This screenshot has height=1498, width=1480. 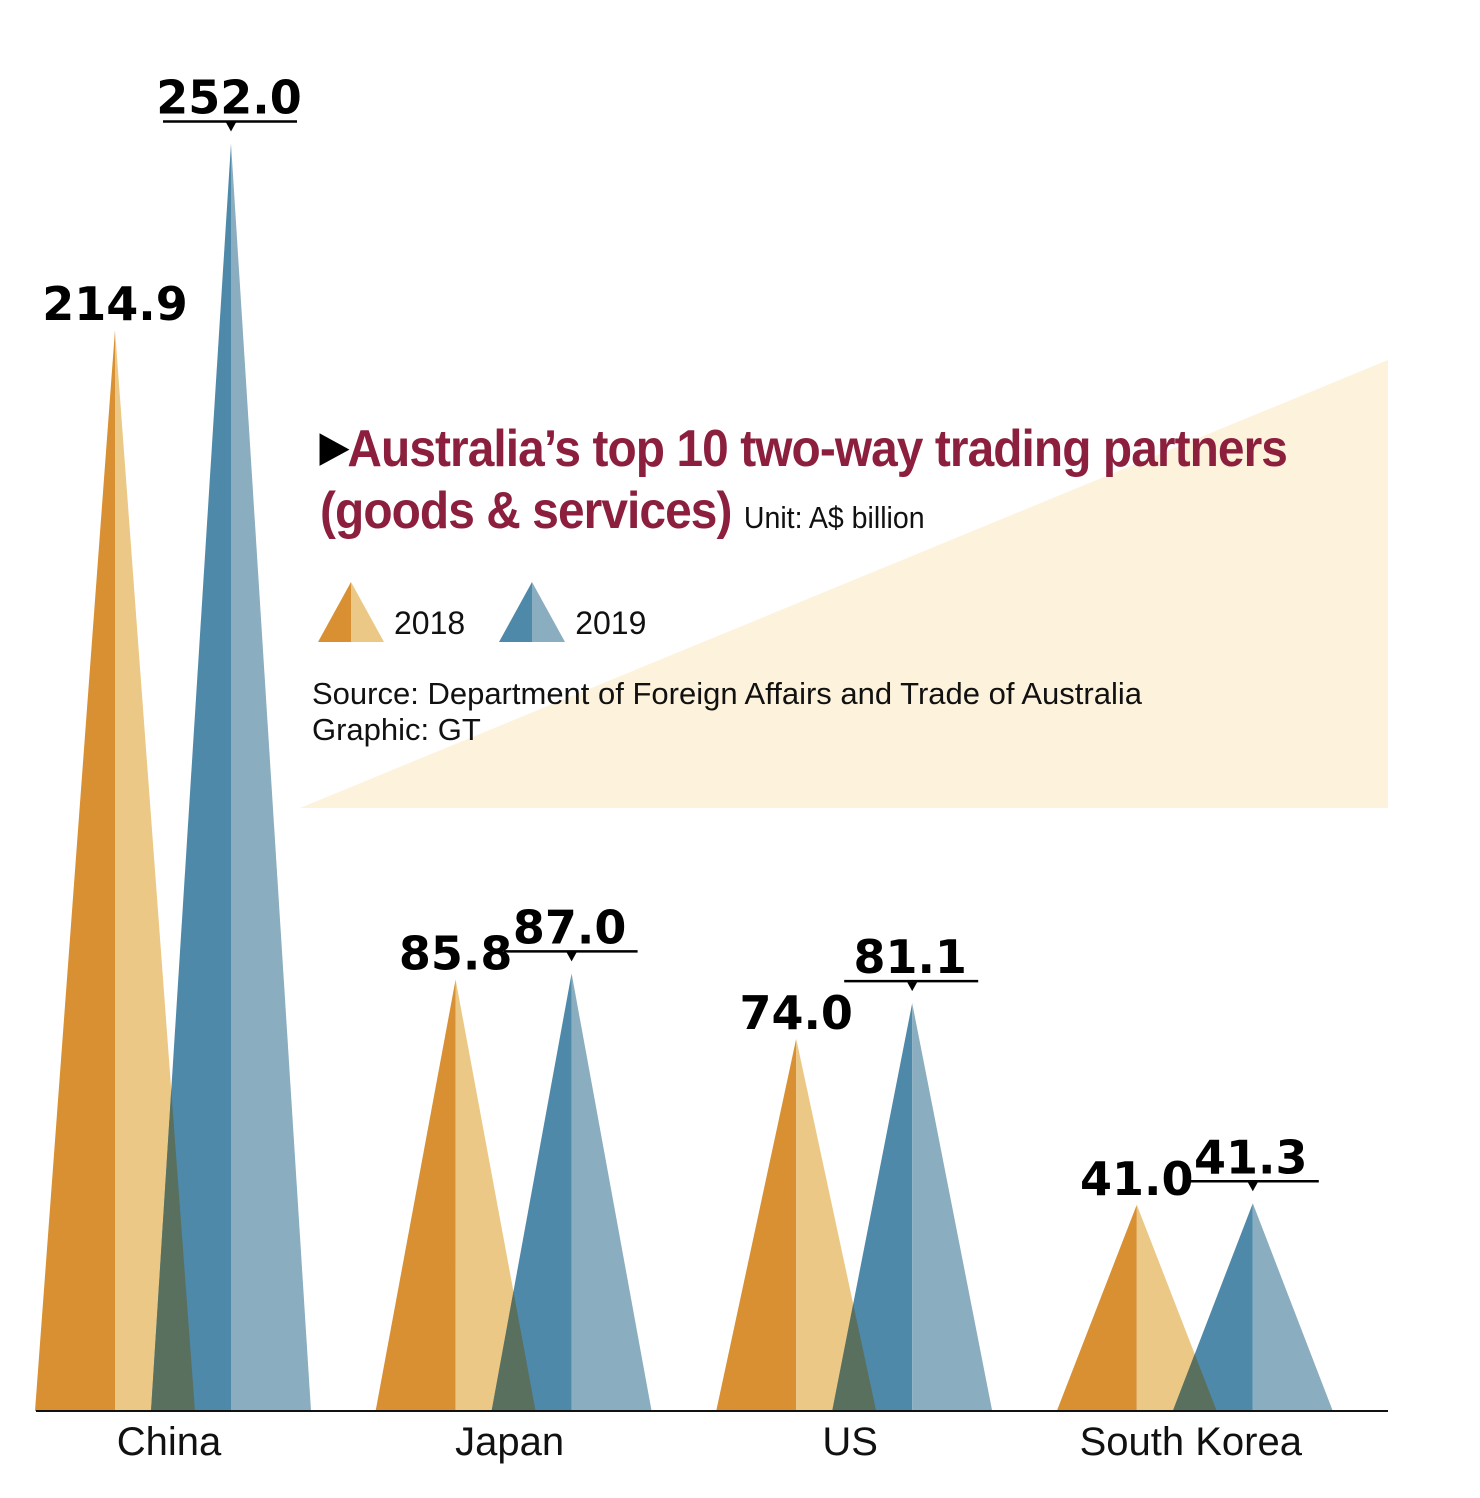 I want to click on x-tick-label: South Korea, so click(x=1191, y=1442).